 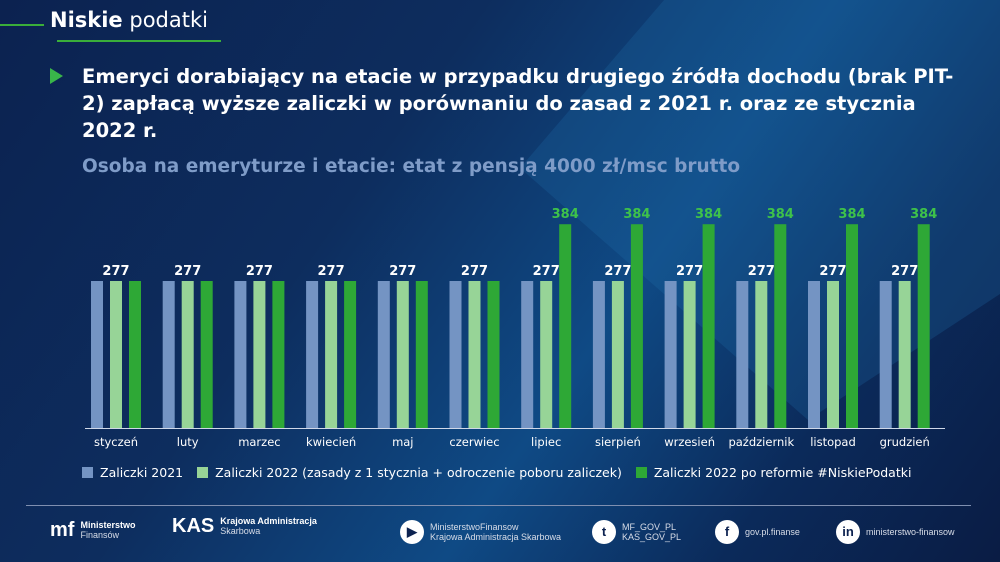 What do you see at coordinates (188, 442) in the screenshot?
I see `x-tick-label: luty` at bounding box center [188, 442].